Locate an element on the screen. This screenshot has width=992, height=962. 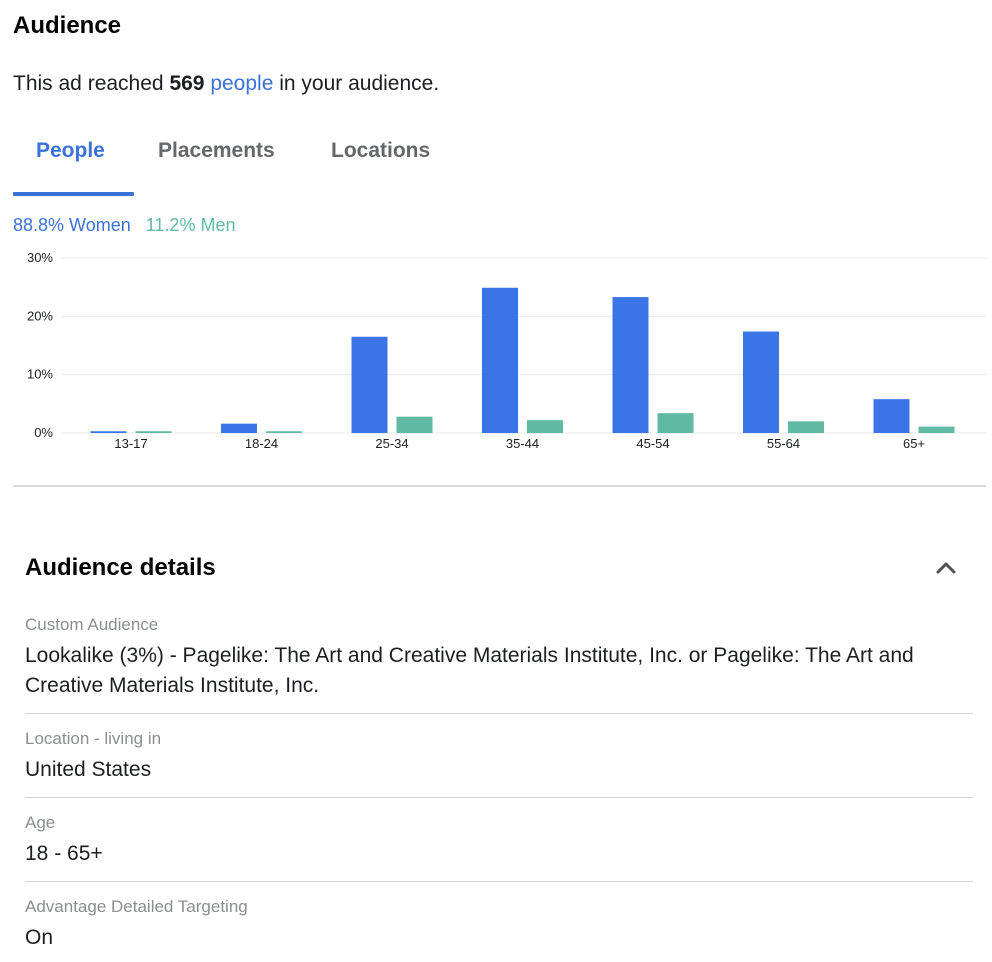
x-tick-label: 25-34 is located at coordinates (391, 443).